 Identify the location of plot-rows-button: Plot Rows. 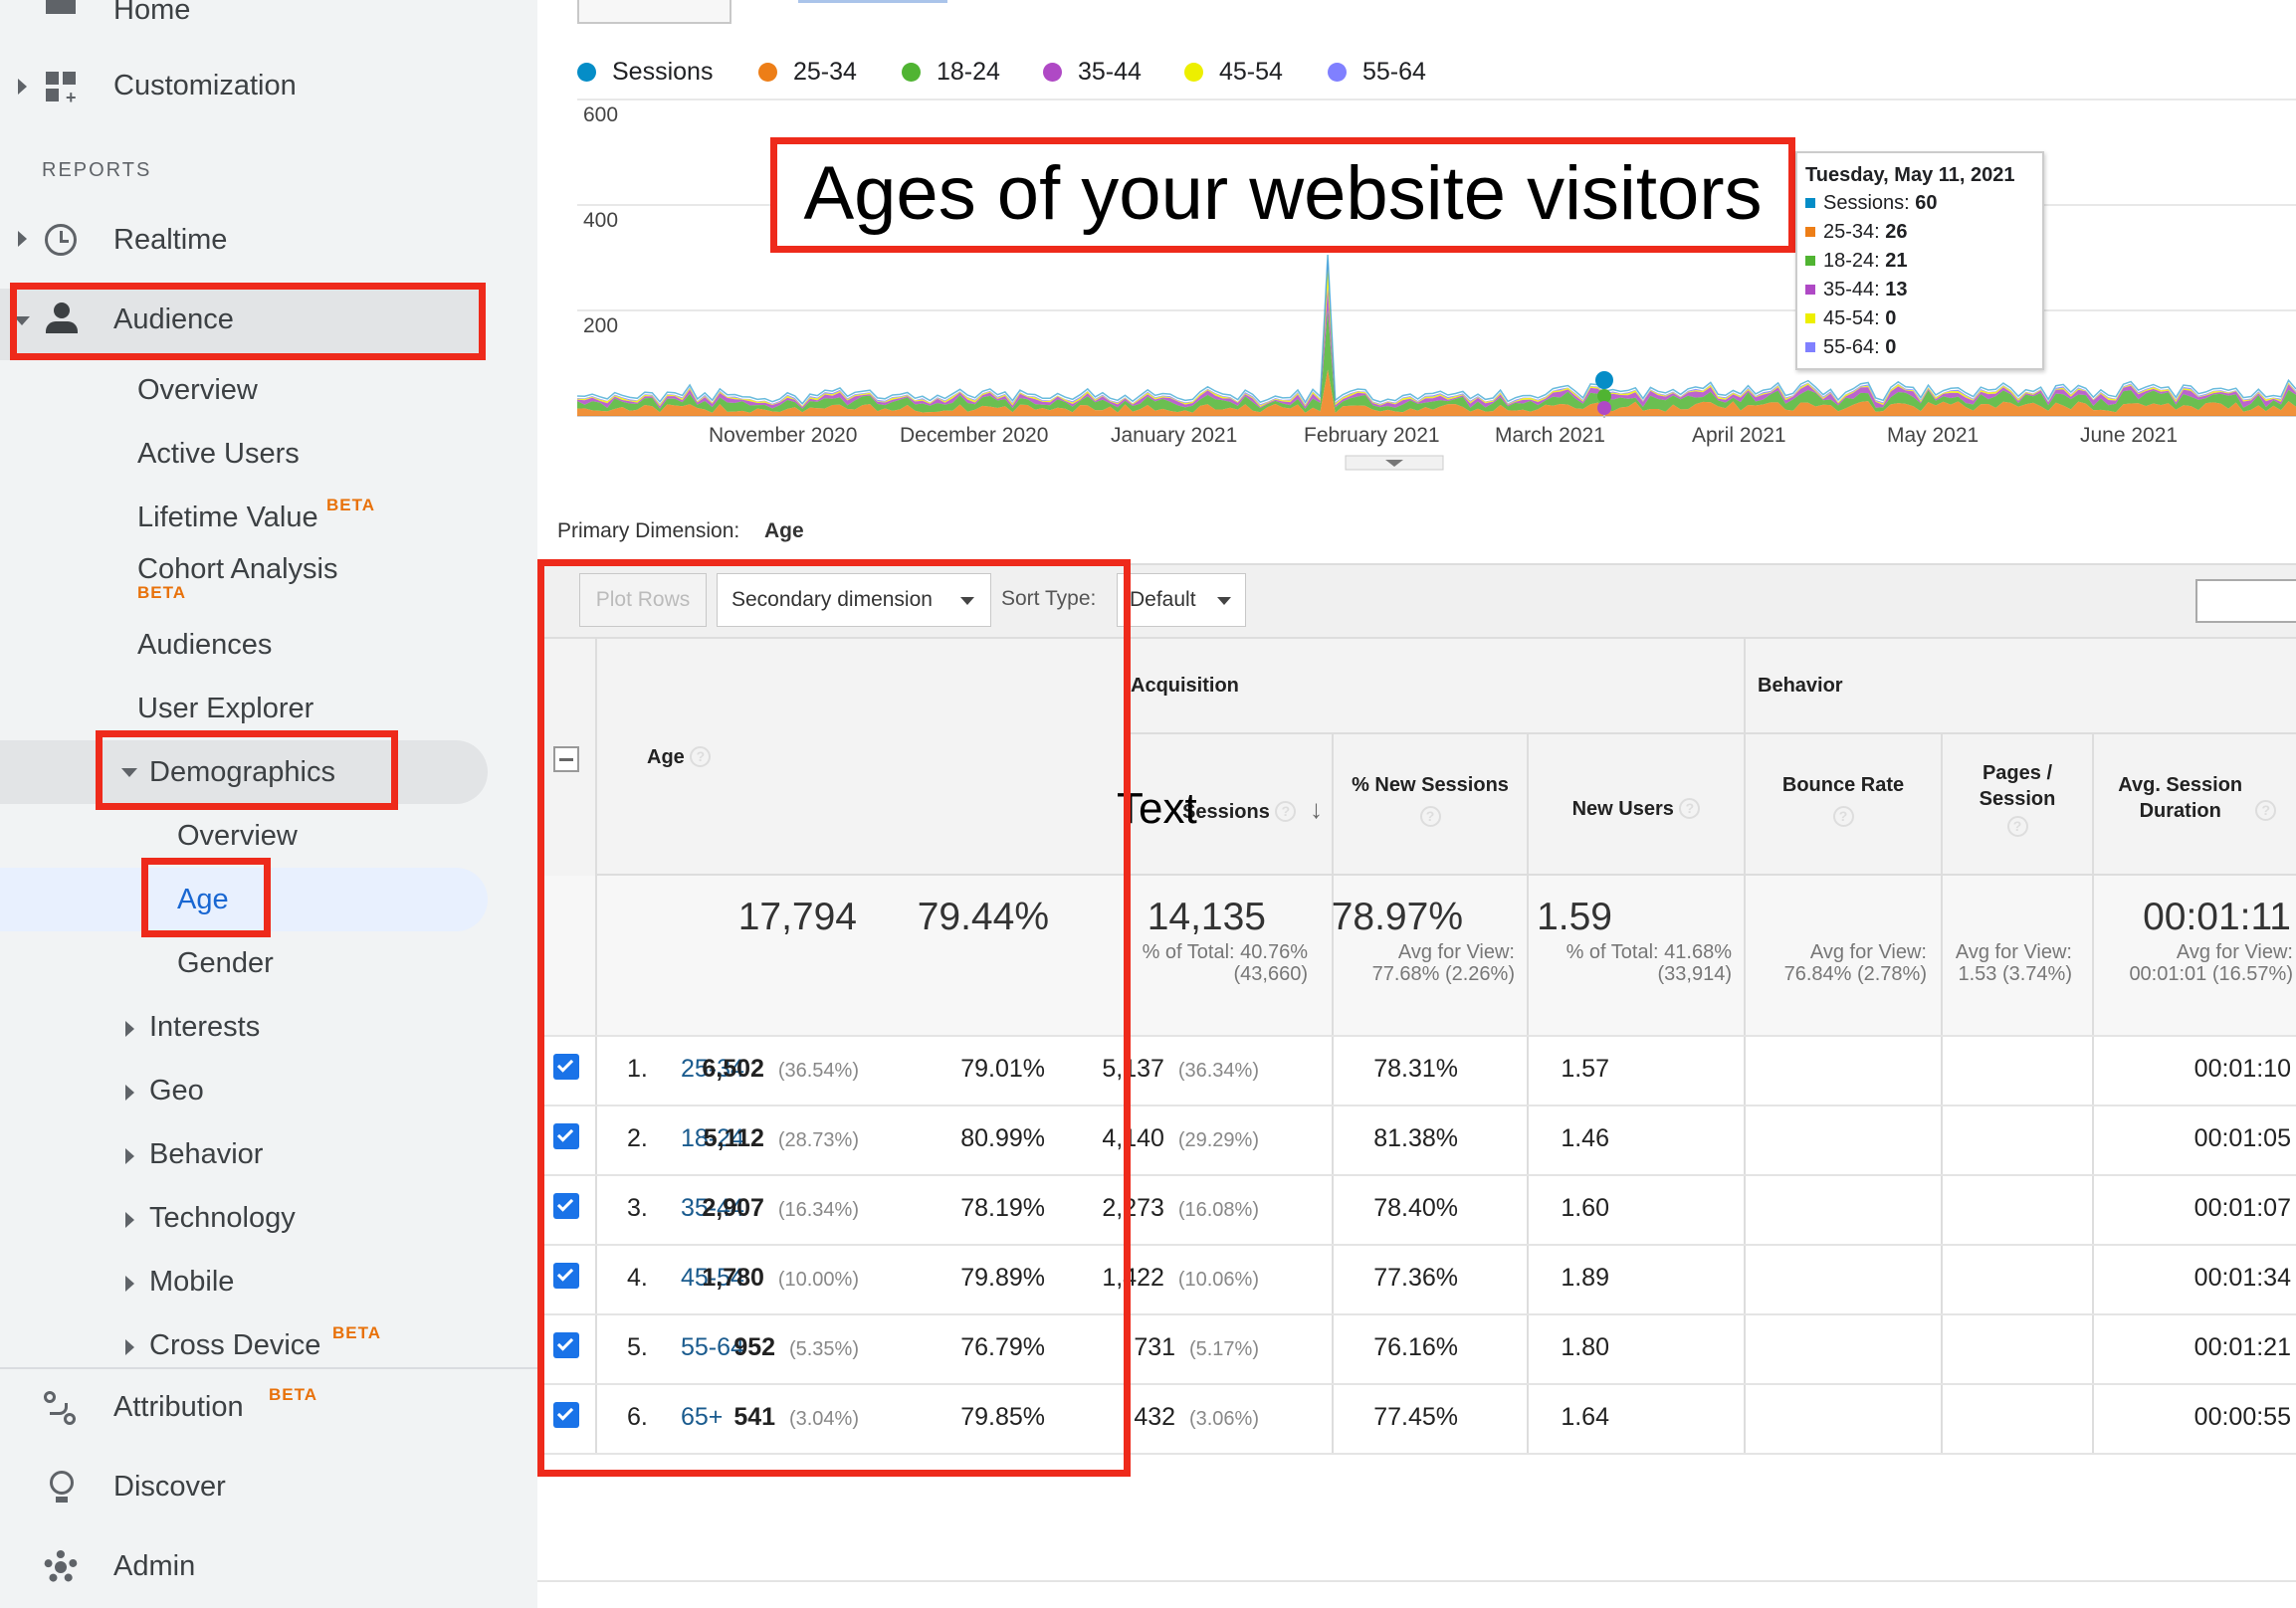
(643, 600).